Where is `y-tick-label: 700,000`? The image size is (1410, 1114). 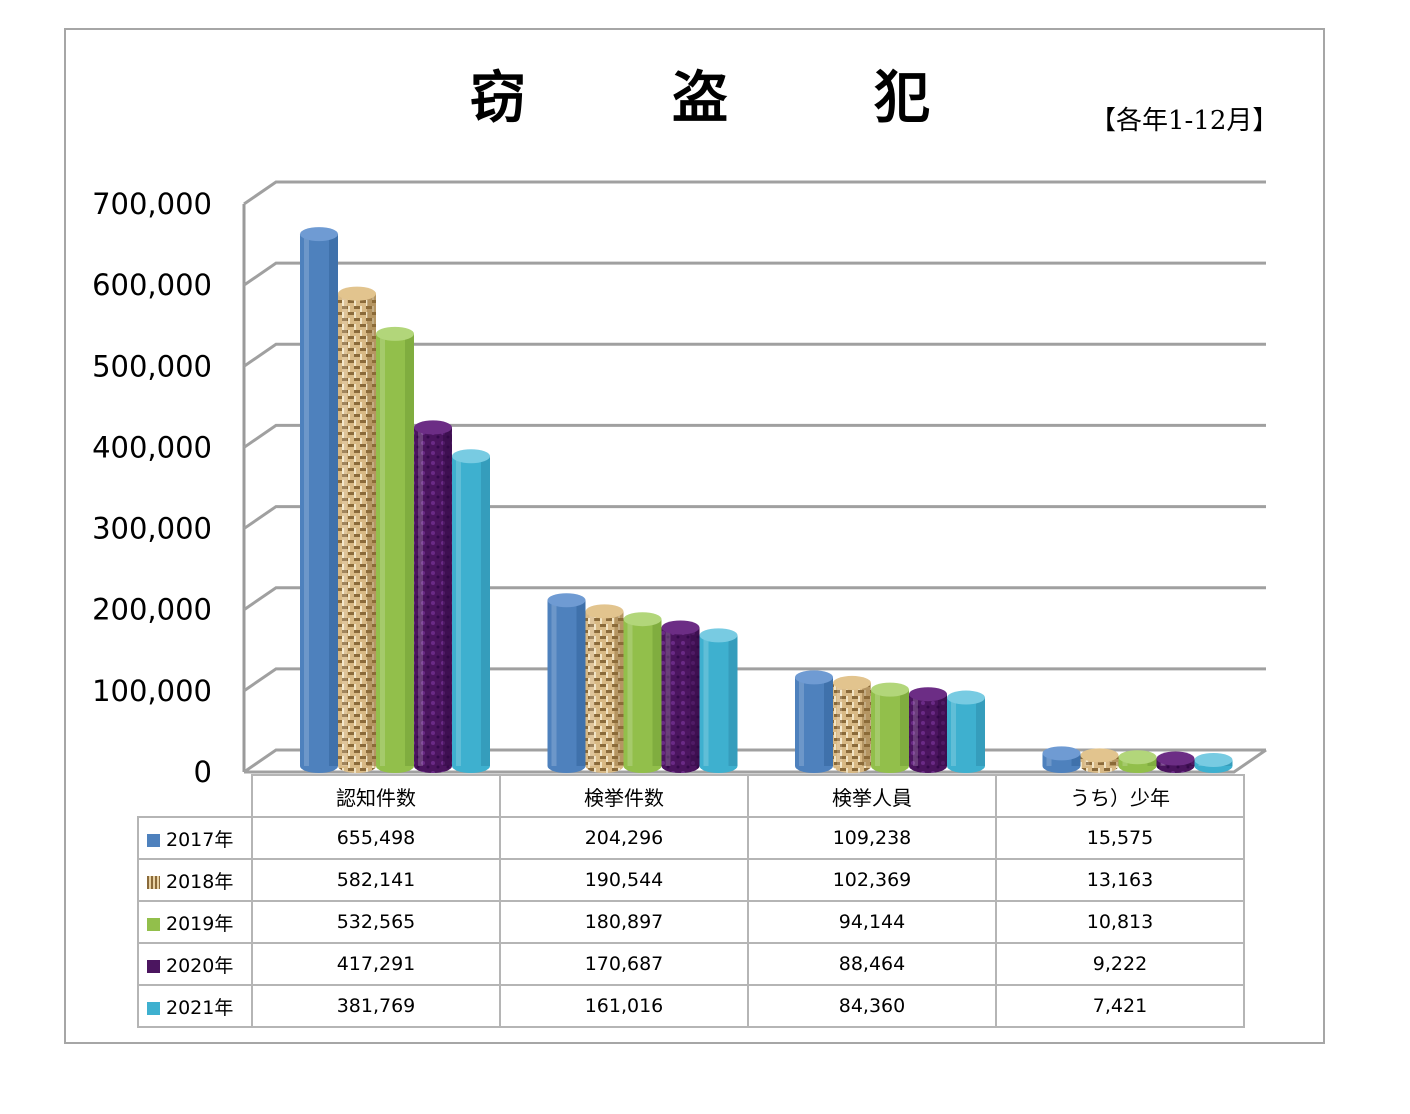 y-tick-label: 700,000 is located at coordinates (152, 204).